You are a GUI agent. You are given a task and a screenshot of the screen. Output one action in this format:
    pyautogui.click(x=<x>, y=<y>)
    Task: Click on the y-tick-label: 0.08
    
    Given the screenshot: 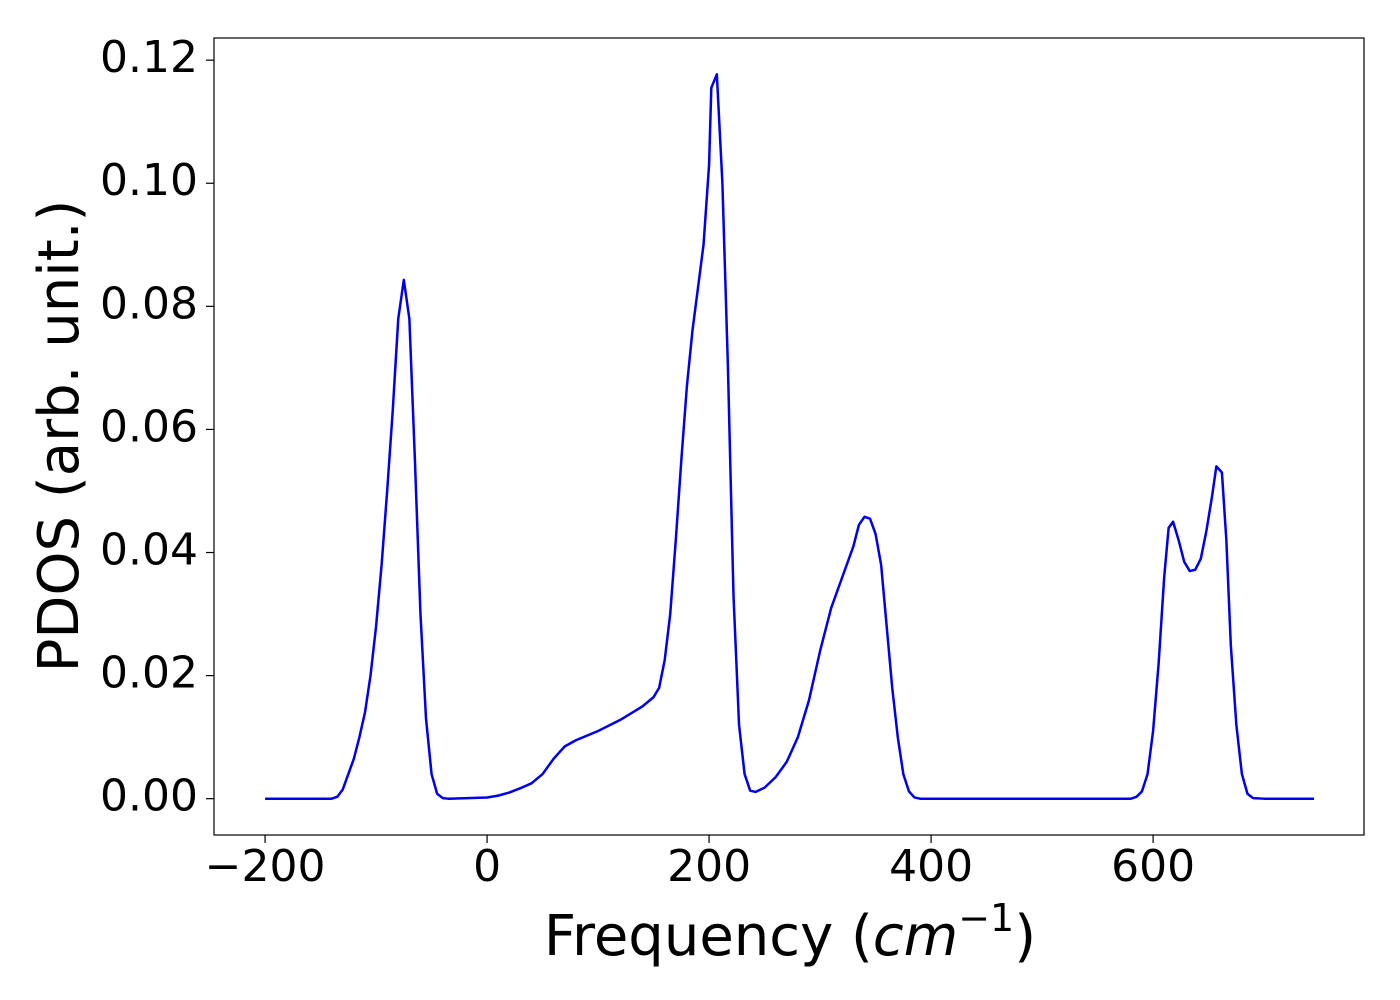 What is the action you would take?
    pyautogui.click(x=149, y=303)
    